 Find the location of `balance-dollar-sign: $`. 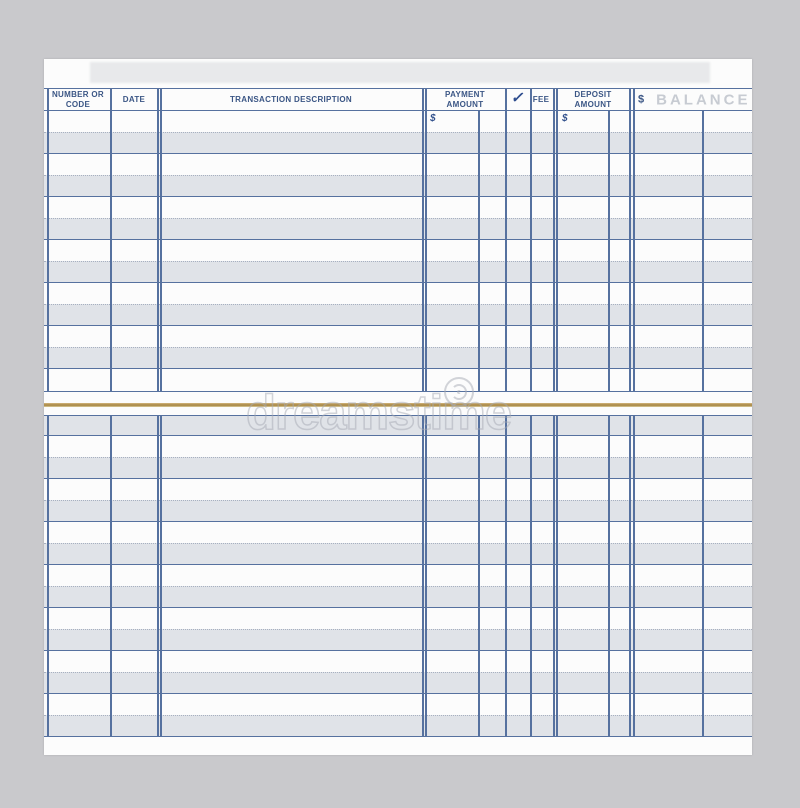

balance-dollar-sign: $ is located at coordinates (641, 99).